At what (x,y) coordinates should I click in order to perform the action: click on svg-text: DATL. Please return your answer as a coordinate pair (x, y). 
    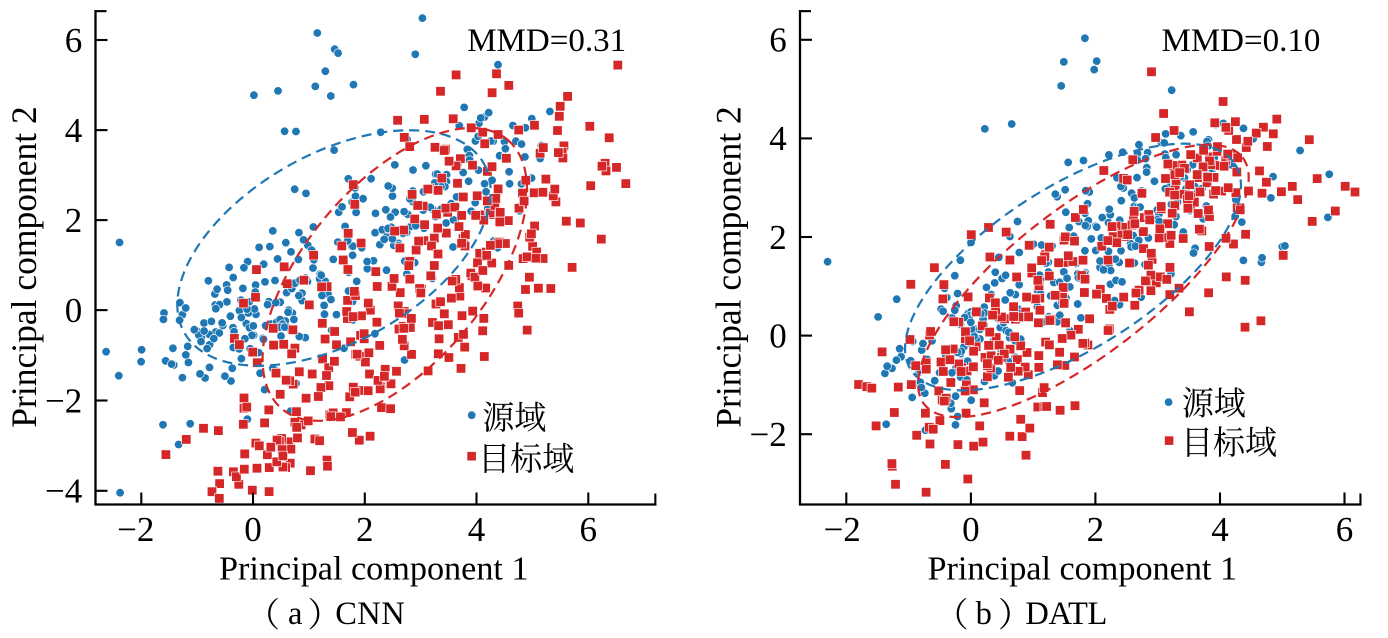
    Looking at the image, I should click on (1066, 614).